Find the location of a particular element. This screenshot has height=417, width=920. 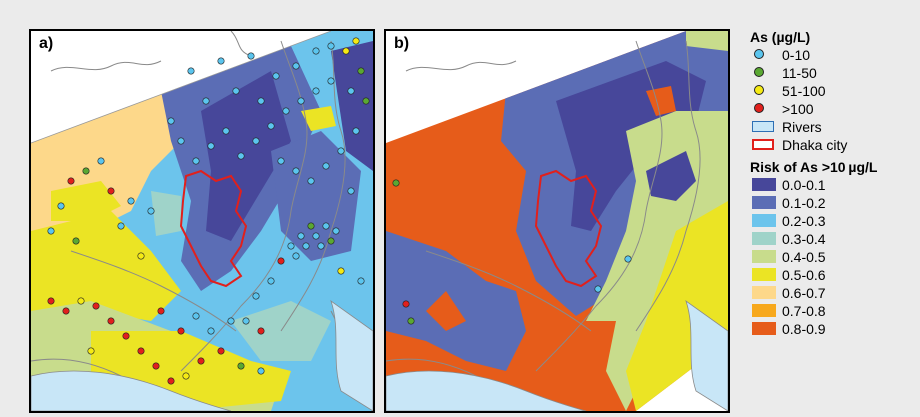

dhaka-city-swatch is located at coordinates (763, 144).